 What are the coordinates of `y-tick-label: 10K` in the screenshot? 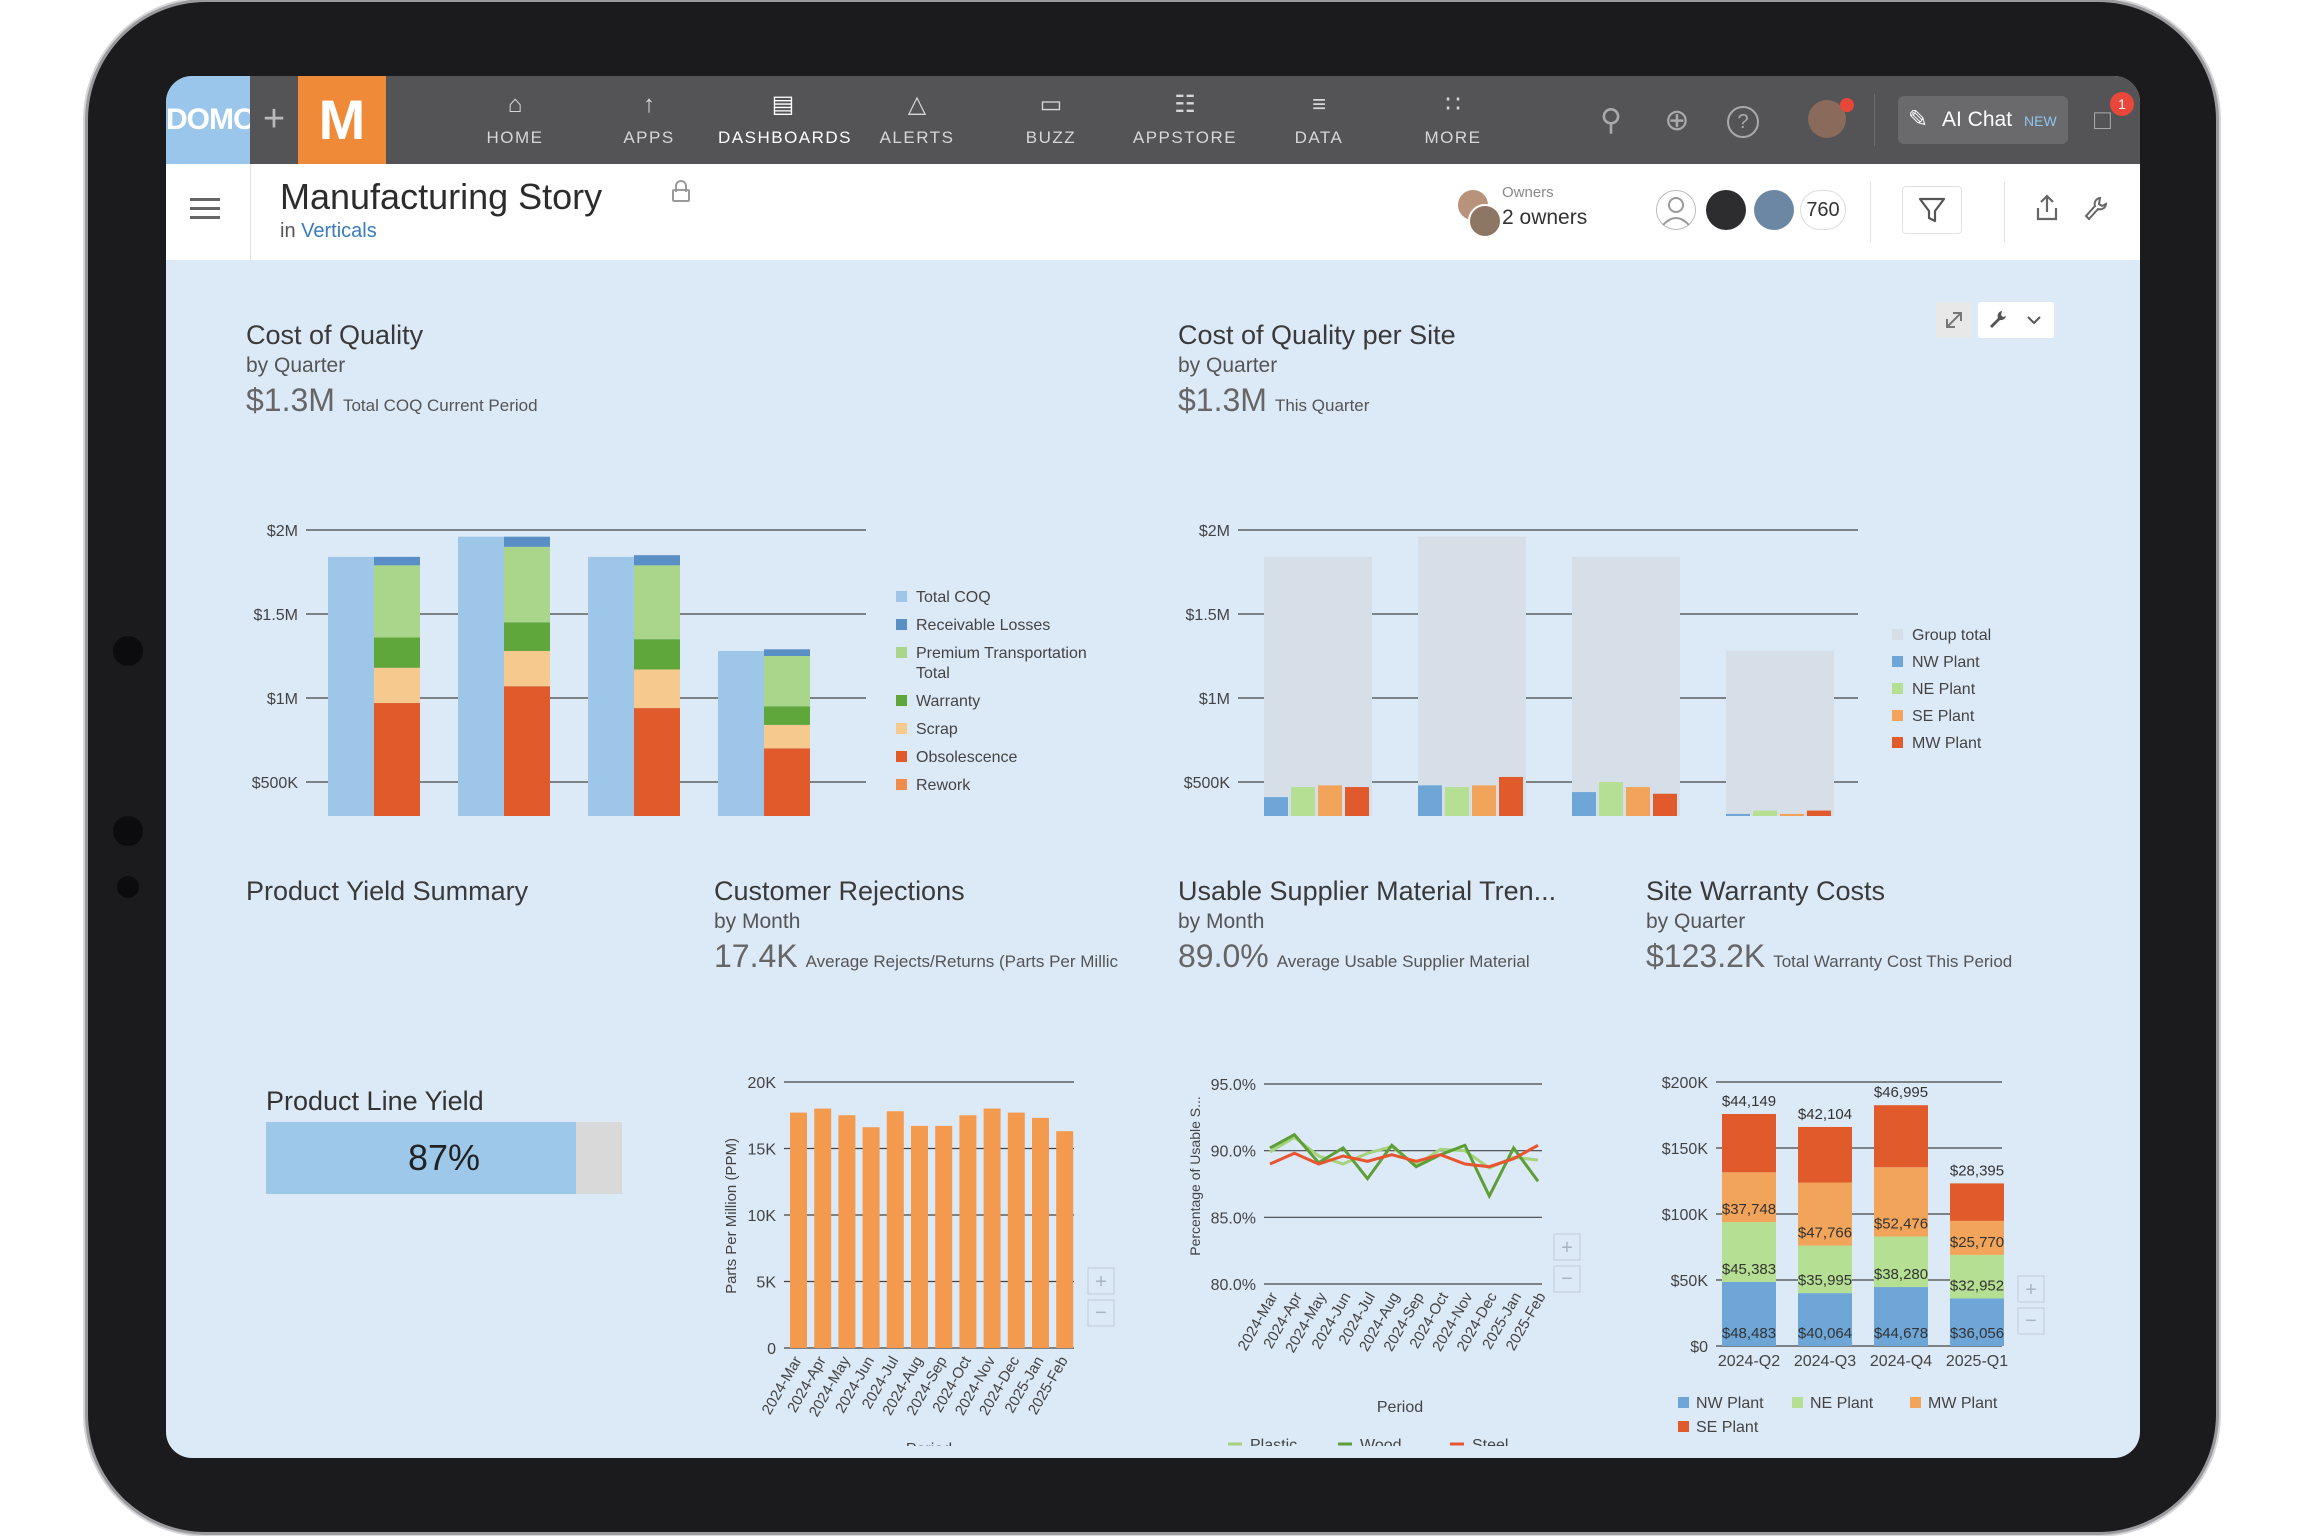 It's located at (762, 1216).